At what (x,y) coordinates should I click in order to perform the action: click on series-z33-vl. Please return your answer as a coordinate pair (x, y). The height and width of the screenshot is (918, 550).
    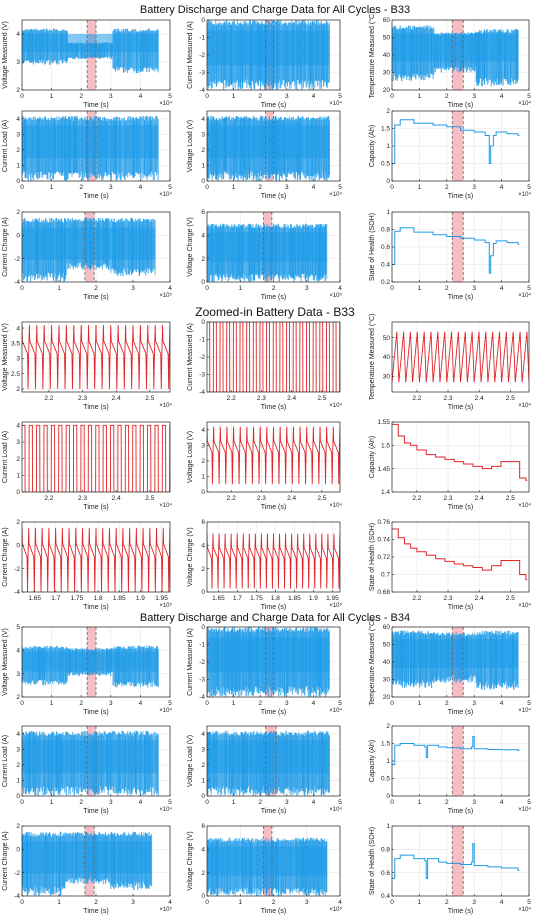
    Looking at the image, I should click on (273, 455).